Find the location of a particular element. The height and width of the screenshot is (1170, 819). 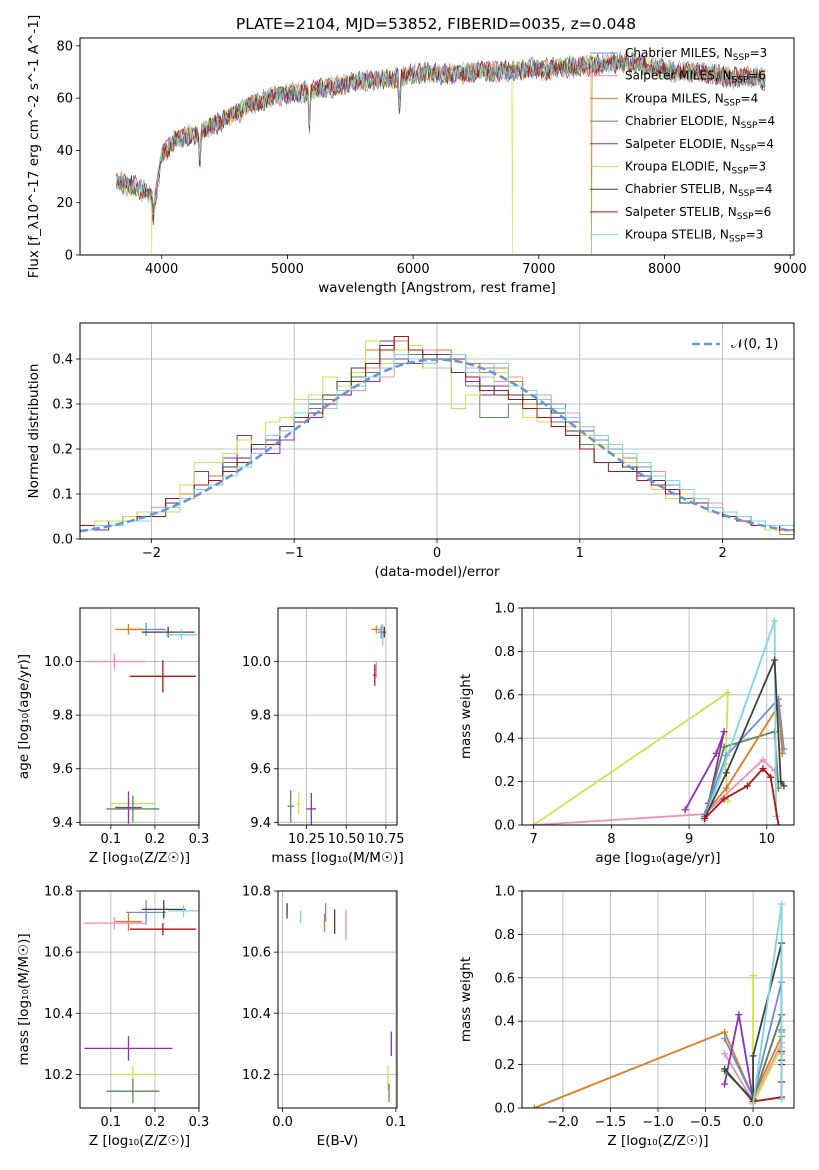

legend-label: Salpeter STELIB, NSSP=6 is located at coordinates (698, 213).